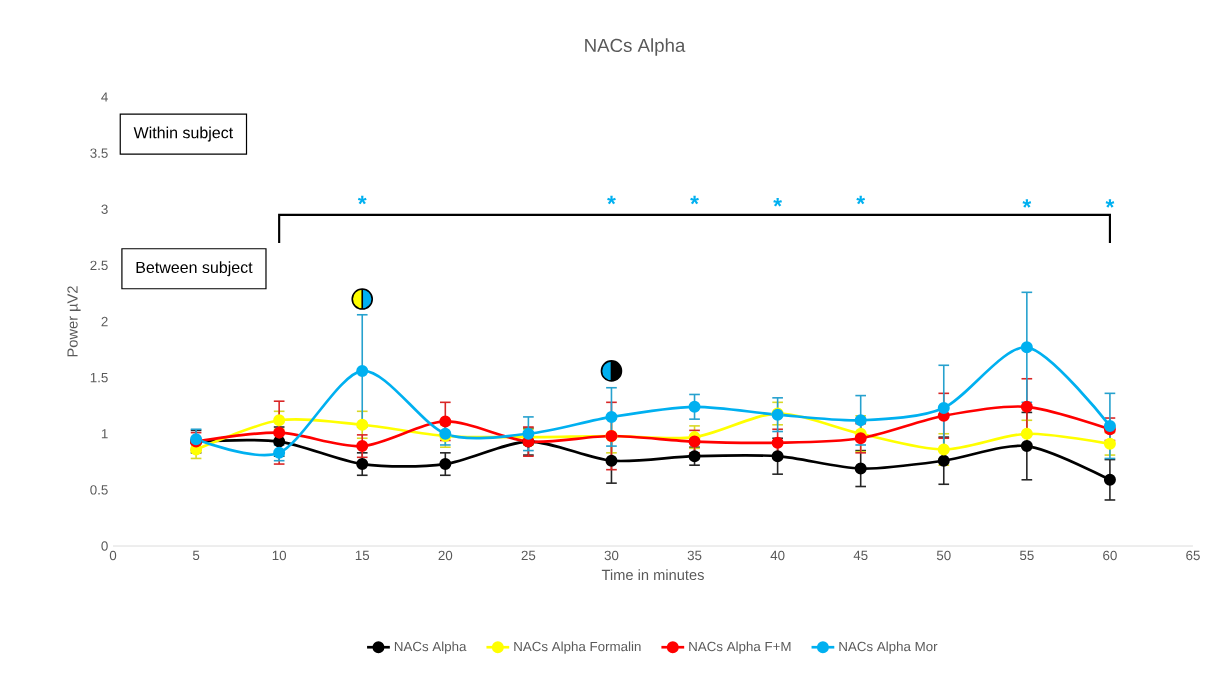 The width and height of the screenshot is (1221, 687). Describe the element at coordinates (1193, 555) in the screenshot. I see `x-tick-label: 65` at that location.